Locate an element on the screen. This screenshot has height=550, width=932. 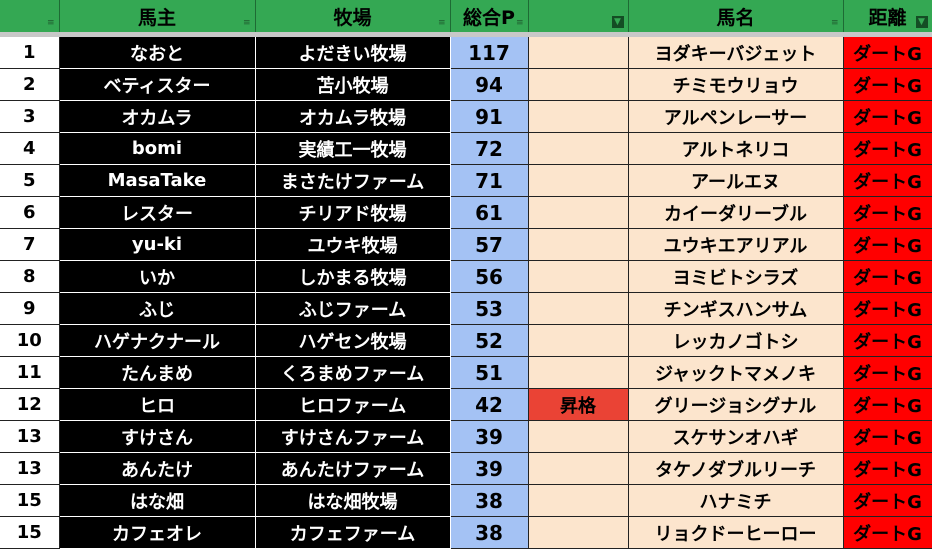
horse-name-cell: ハナミチ is located at coordinates (736, 500).